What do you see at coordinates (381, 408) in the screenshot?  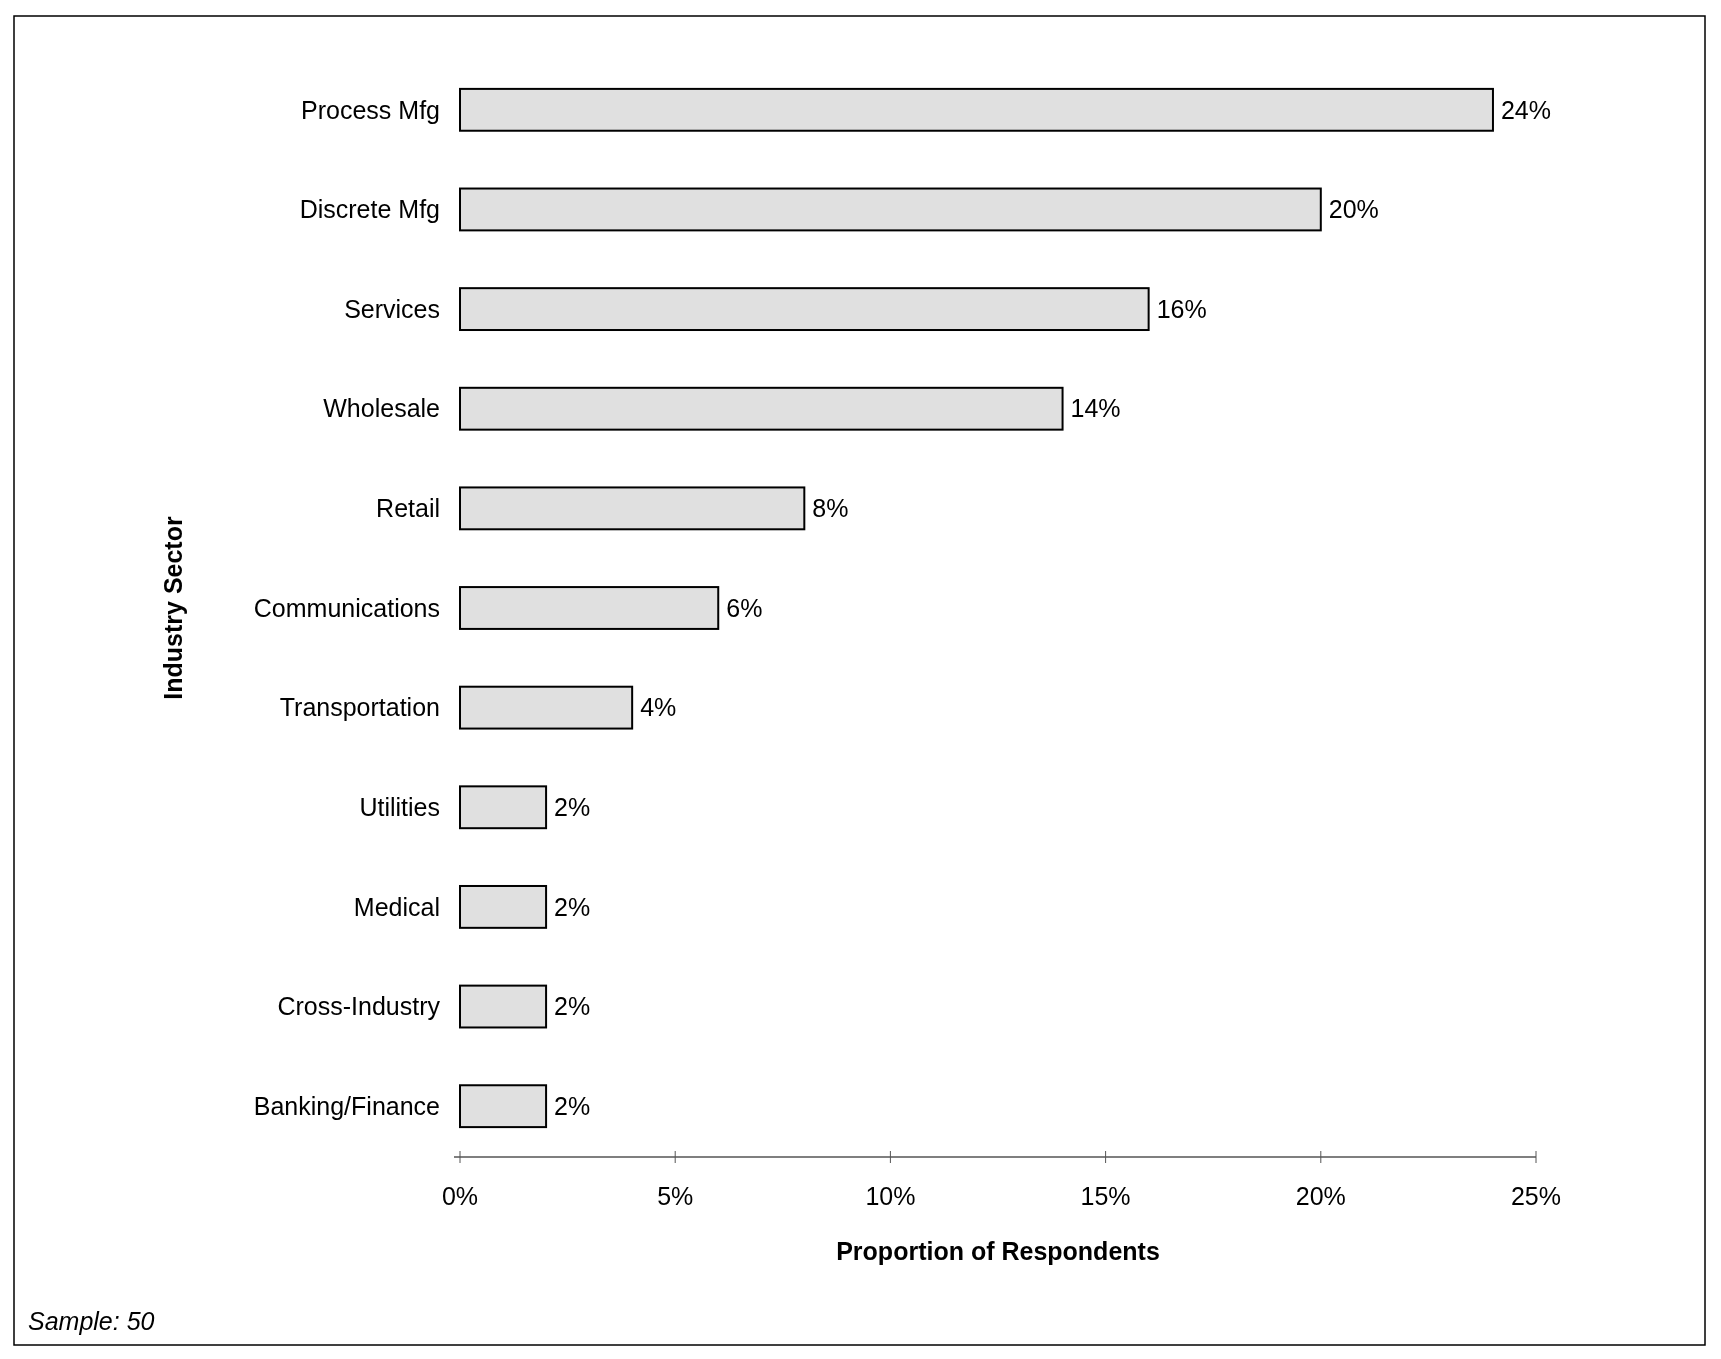 I see `y-tick-label: Wholesale` at bounding box center [381, 408].